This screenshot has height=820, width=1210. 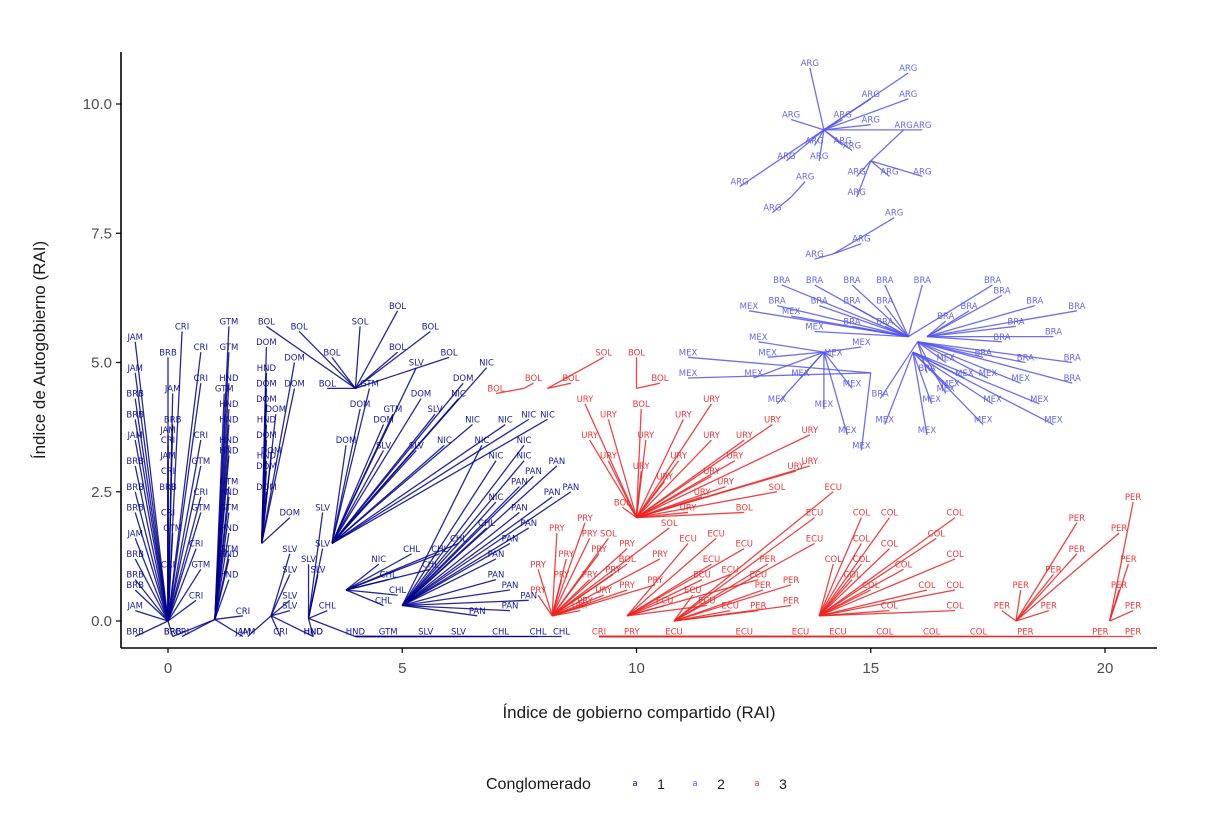 I want to click on y-tick-label: 2.5, so click(x=101, y=492).